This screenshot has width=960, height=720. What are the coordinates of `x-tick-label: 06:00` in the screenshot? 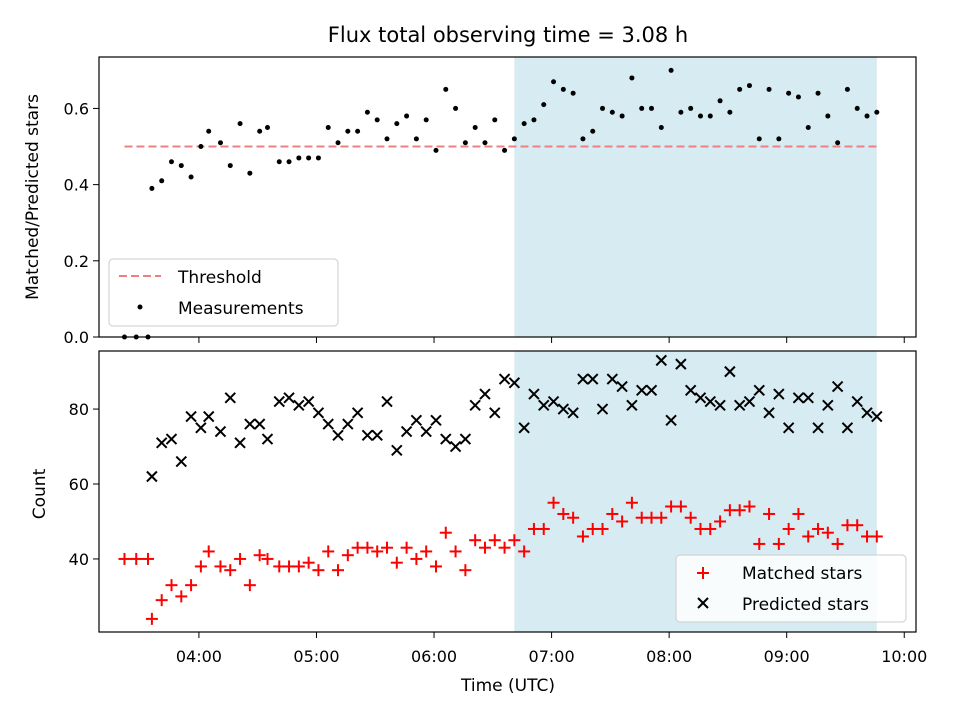 It's located at (434, 656).